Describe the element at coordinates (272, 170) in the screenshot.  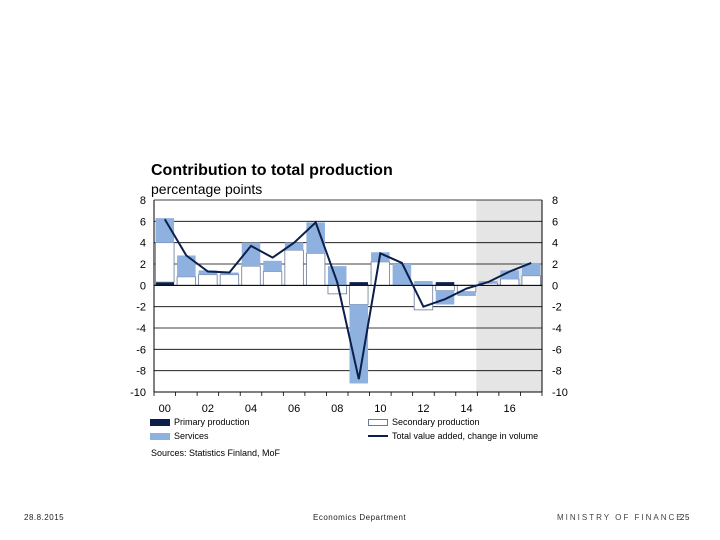
I see `chart-title: Contribution to total production` at that location.